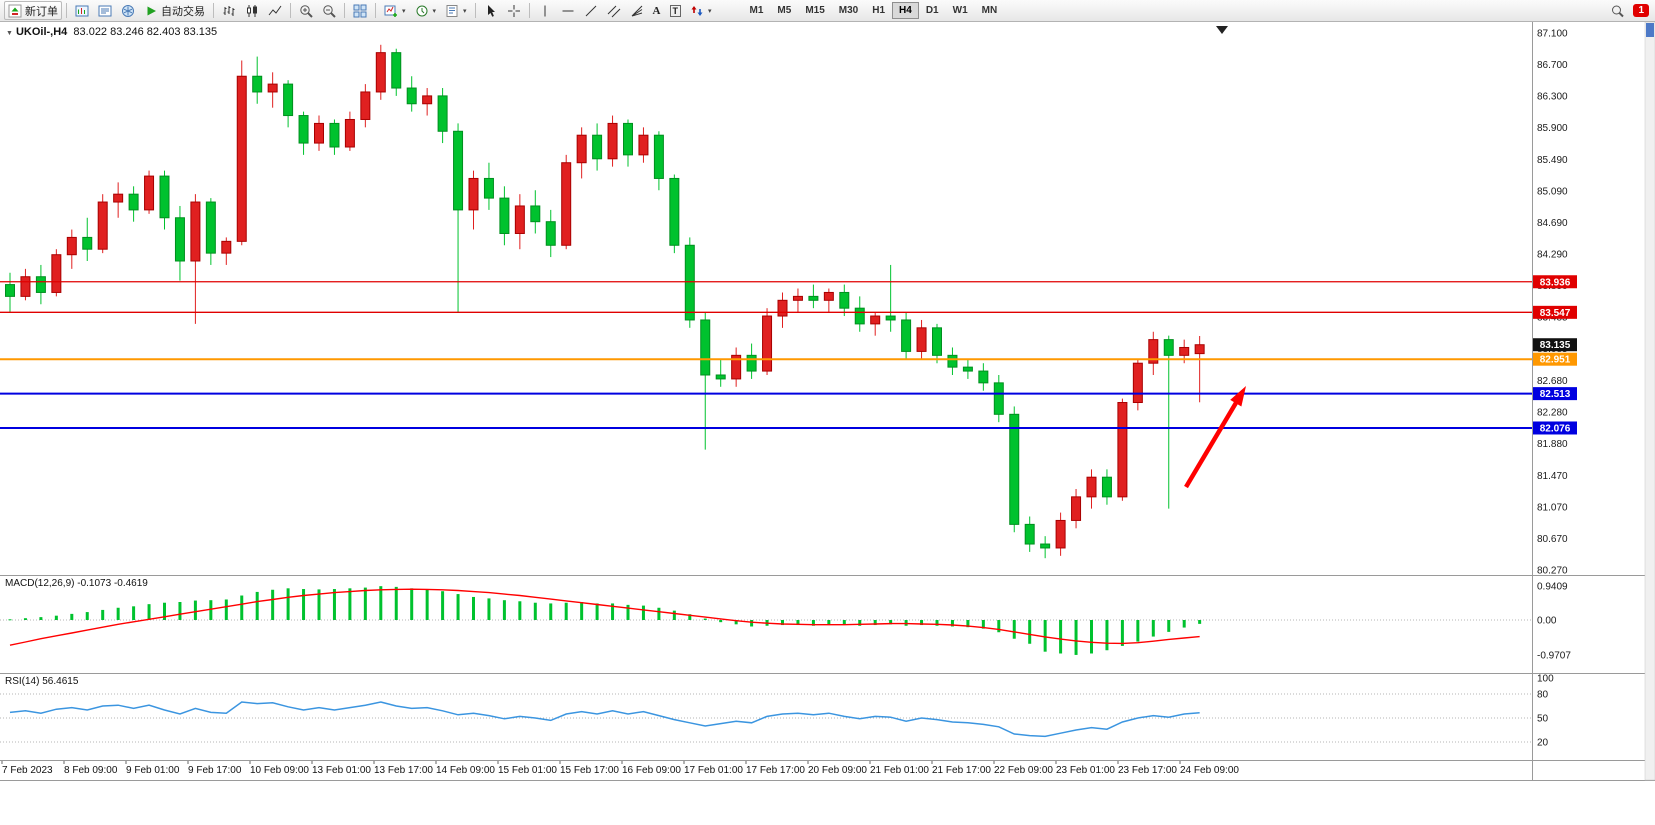  I want to click on zoom-in-button, so click(306, 10).